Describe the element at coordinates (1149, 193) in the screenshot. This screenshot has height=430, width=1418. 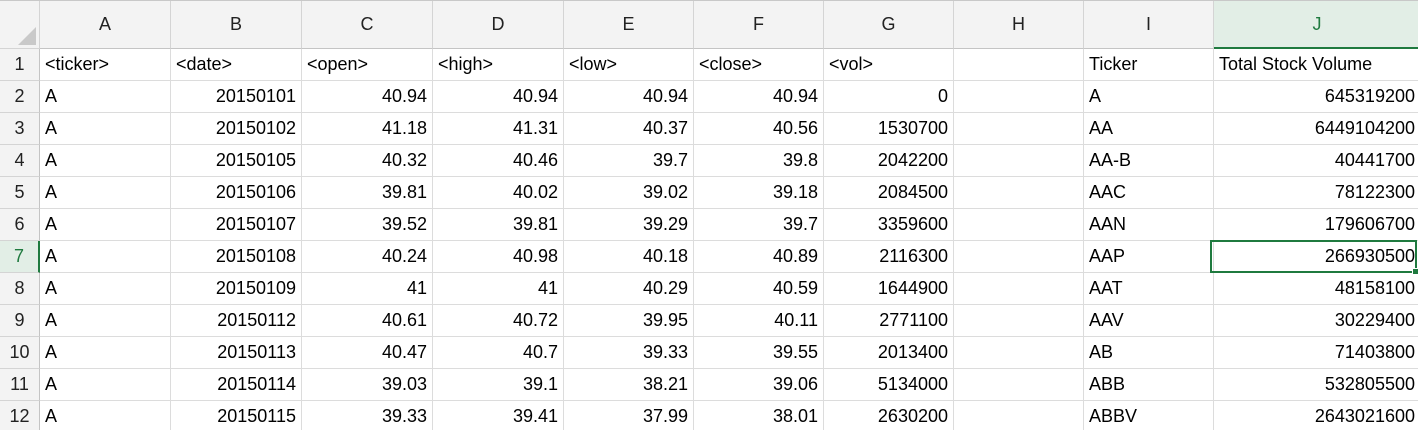
I see `cell-i5: AAC` at that location.